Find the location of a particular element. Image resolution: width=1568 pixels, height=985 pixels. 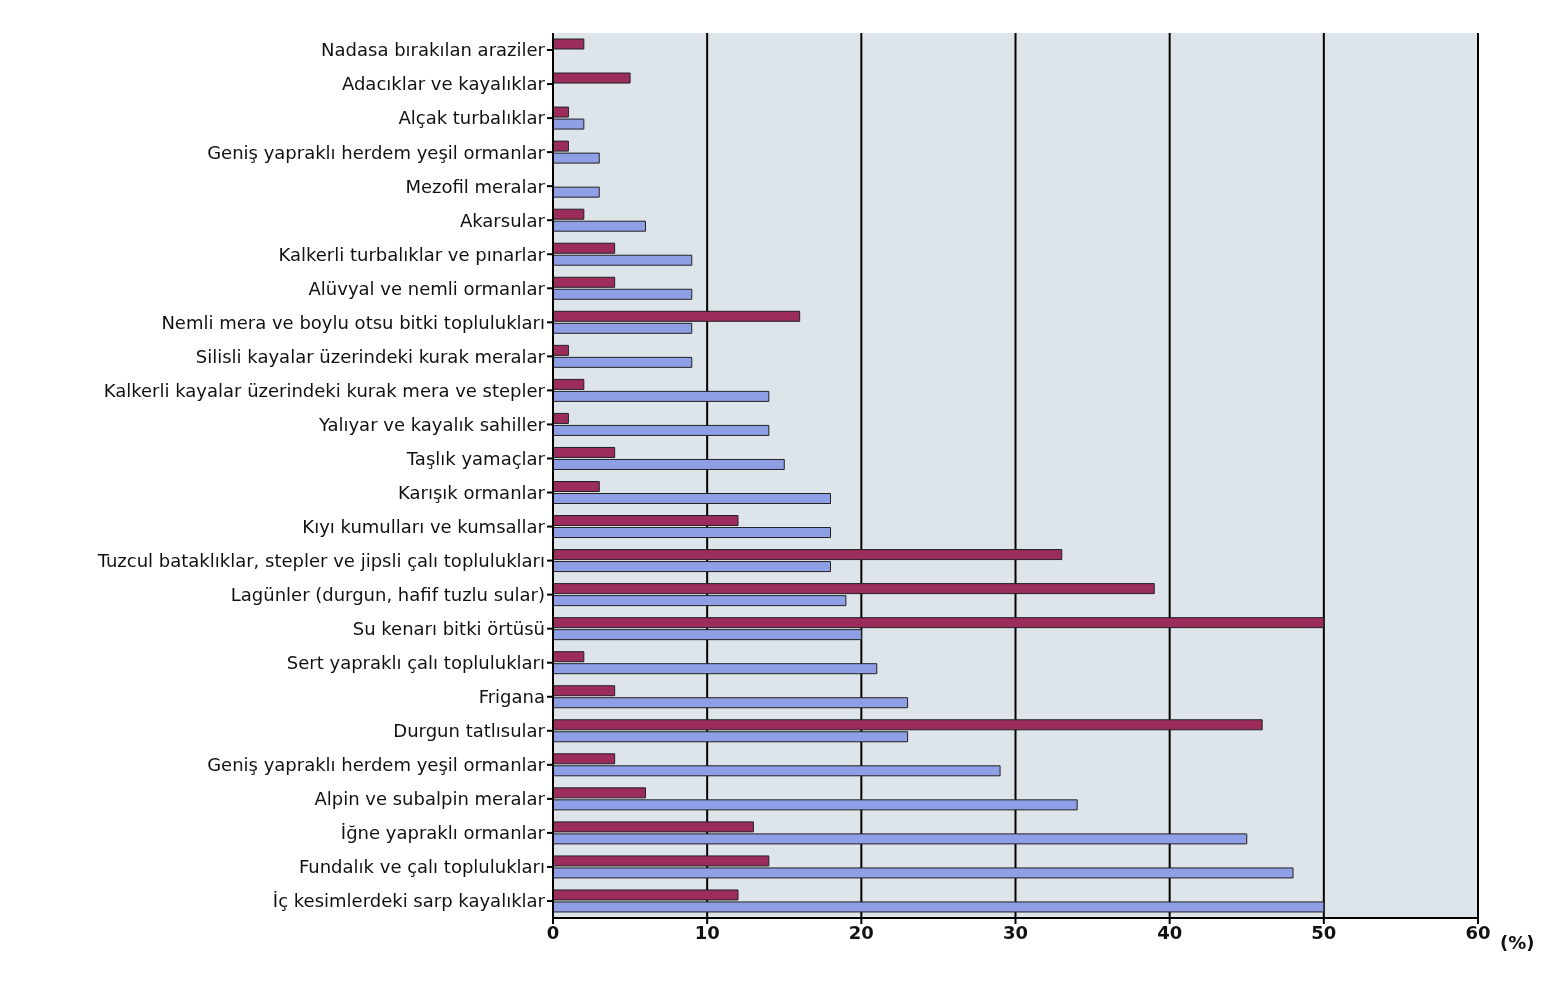

y-tick-label: Kalkerli kayalar üzerindeki kurak mera ve stepler is located at coordinates (324, 390).